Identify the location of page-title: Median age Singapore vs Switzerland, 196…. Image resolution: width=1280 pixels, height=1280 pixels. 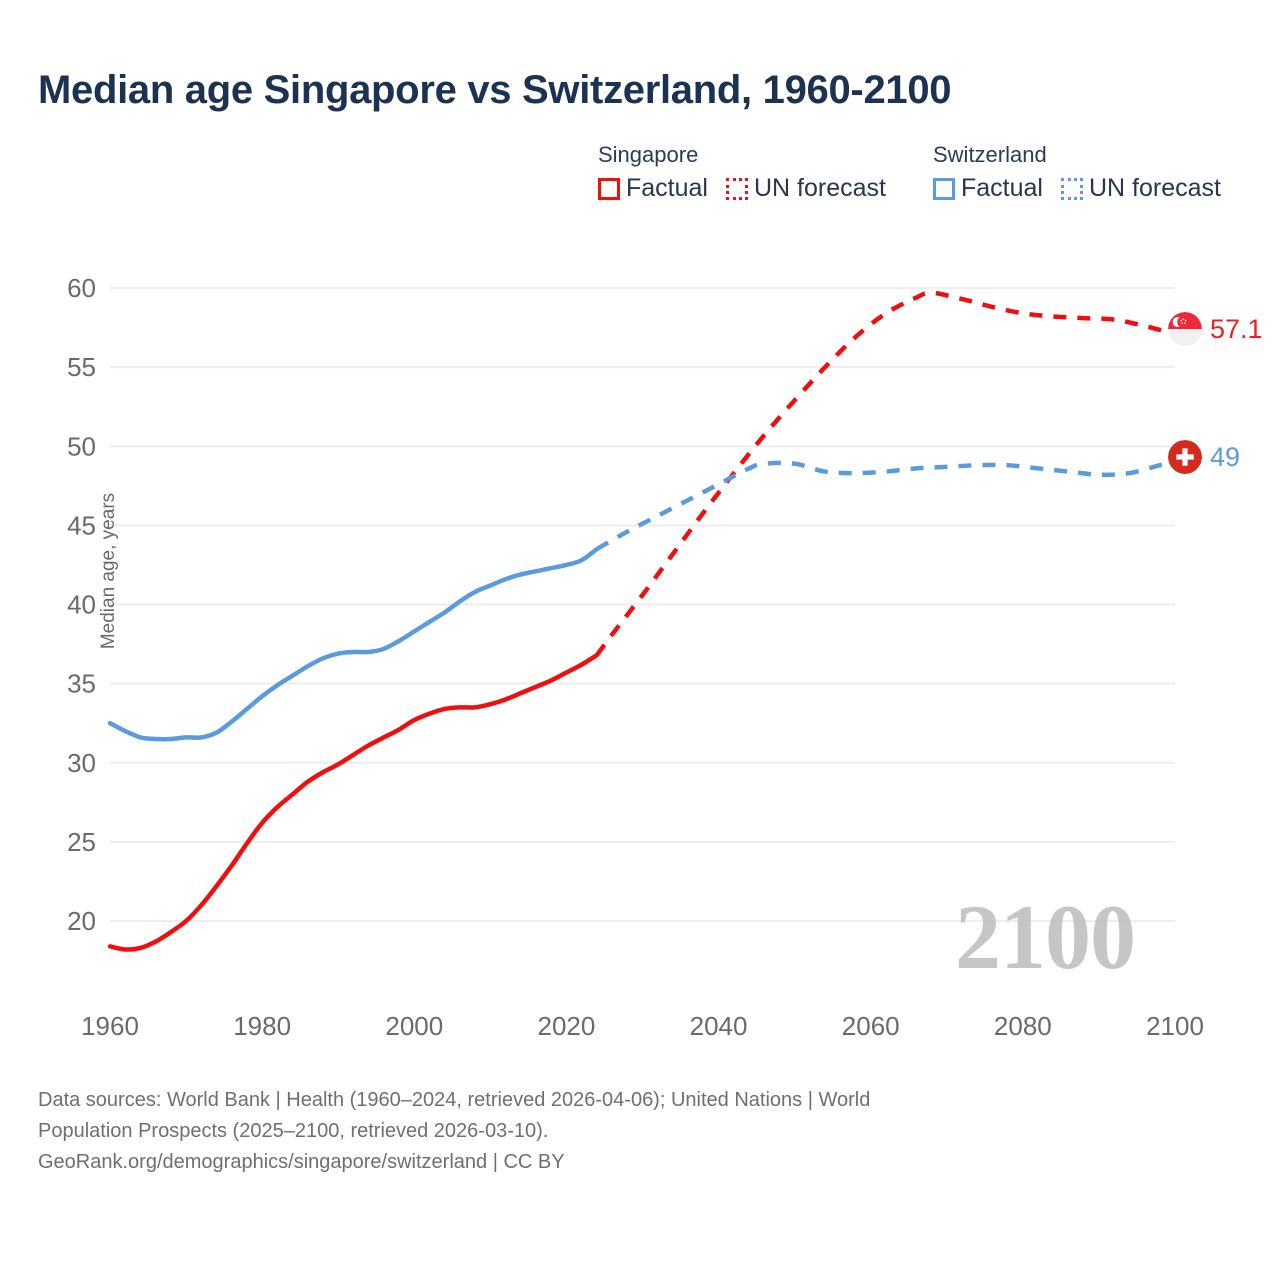
(495, 90).